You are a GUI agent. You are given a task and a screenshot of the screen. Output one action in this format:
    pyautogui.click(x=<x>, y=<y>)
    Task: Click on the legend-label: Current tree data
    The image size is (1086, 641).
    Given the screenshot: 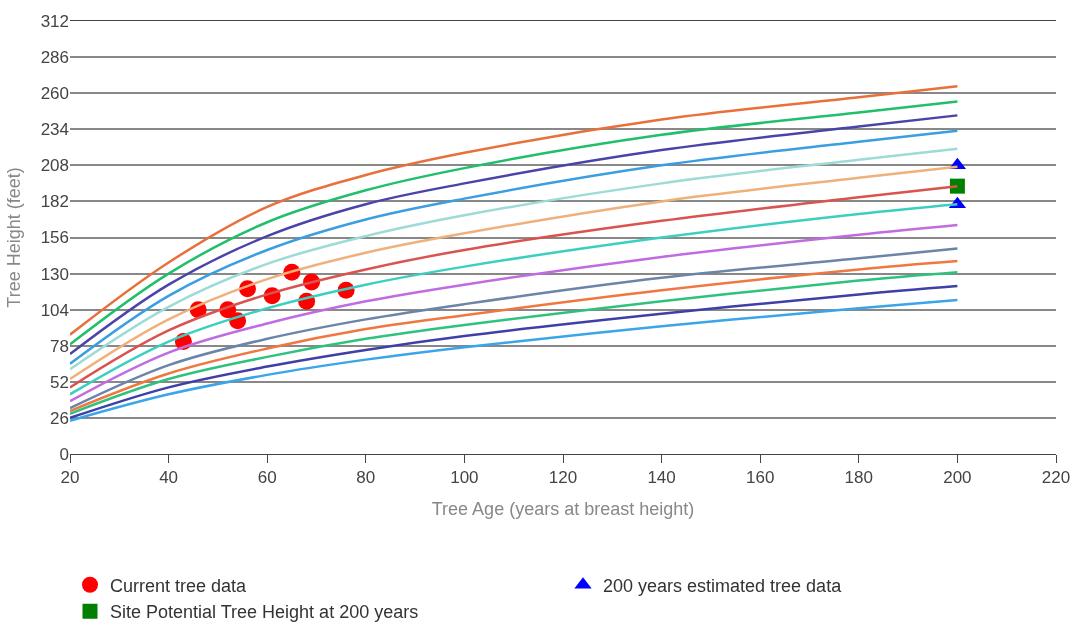 What is the action you would take?
    pyautogui.click(x=179, y=585)
    